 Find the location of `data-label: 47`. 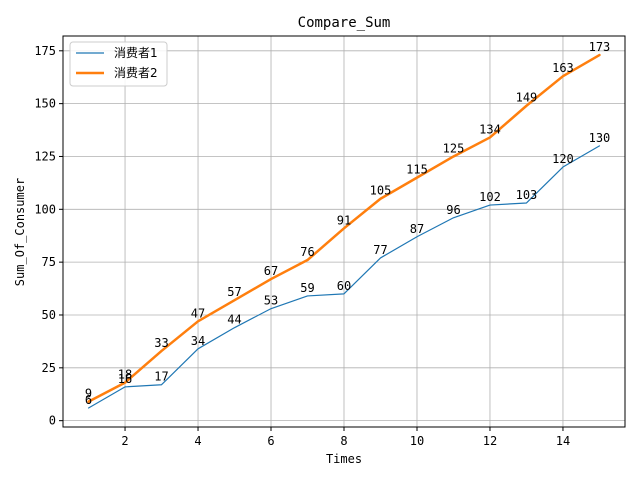

data-label: 47 is located at coordinates (198, 313).